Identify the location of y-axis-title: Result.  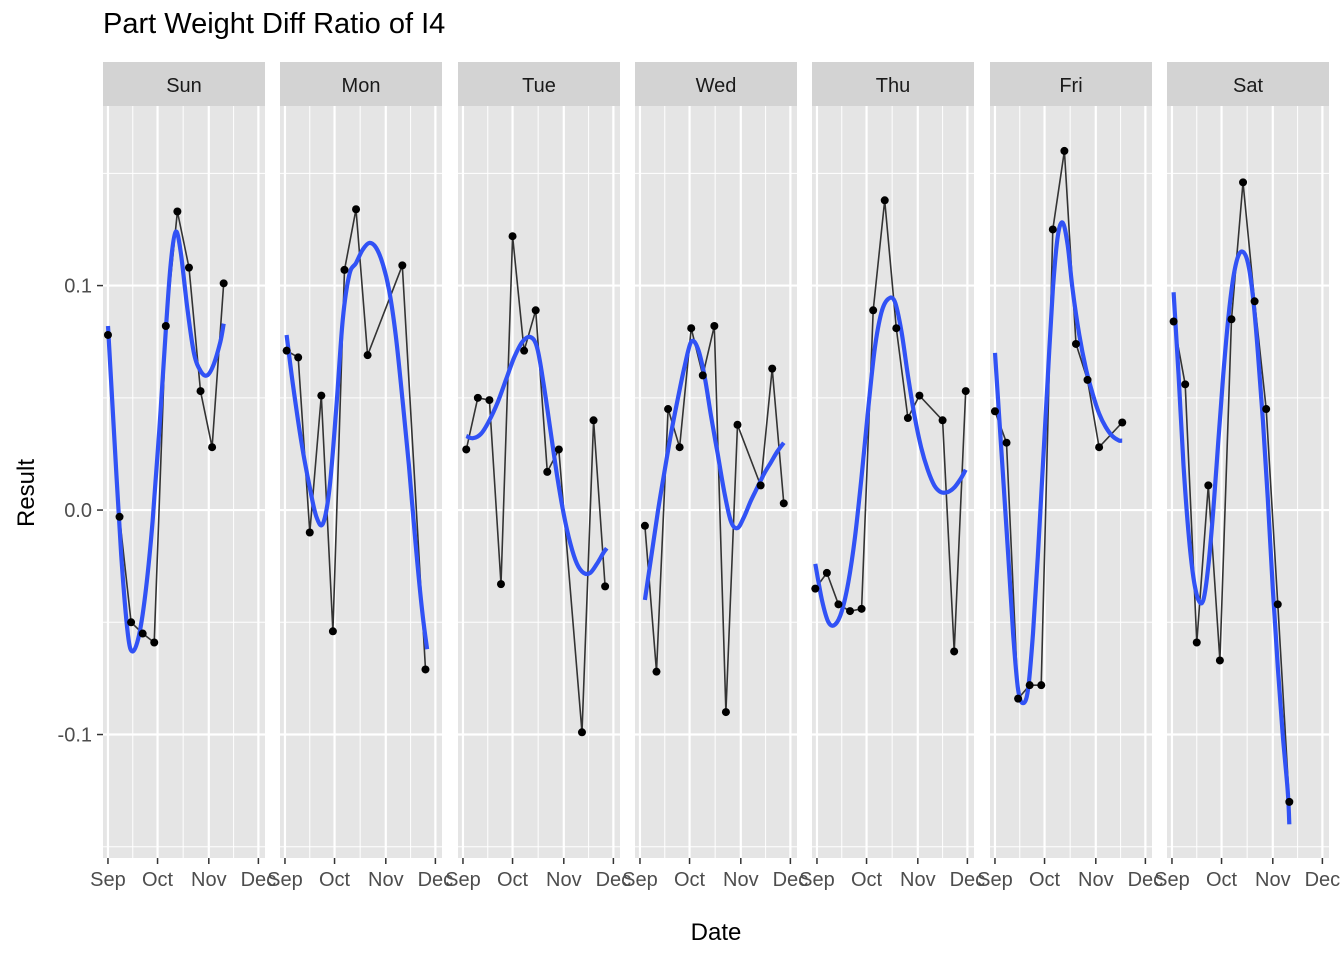
(26, 493).